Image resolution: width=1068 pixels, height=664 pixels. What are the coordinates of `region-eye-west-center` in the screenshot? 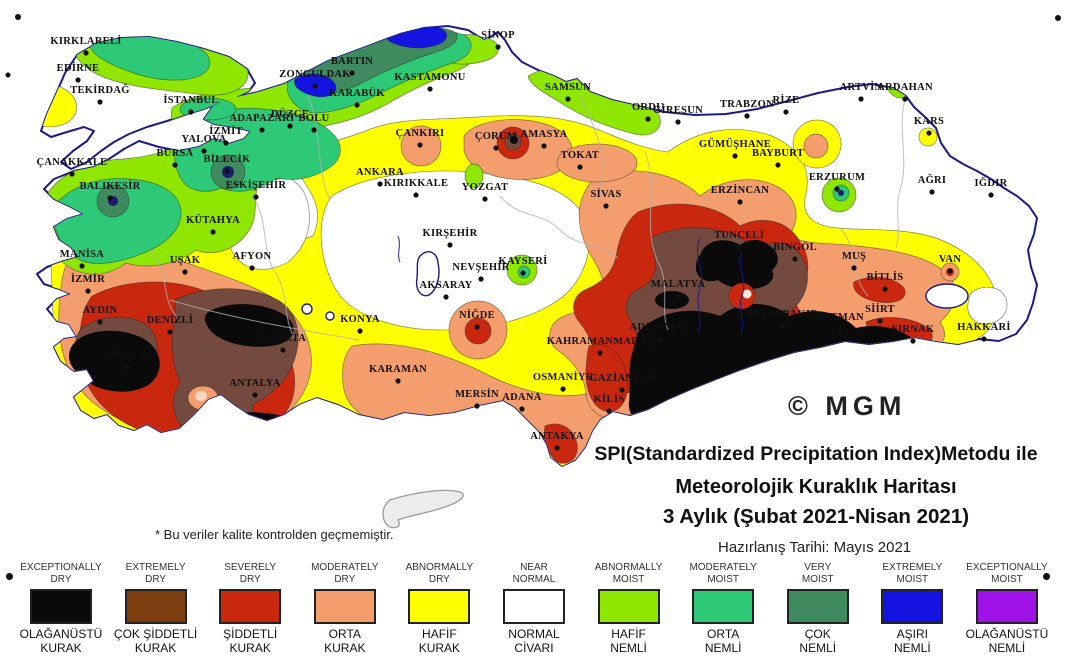 It's located at (201, 396).